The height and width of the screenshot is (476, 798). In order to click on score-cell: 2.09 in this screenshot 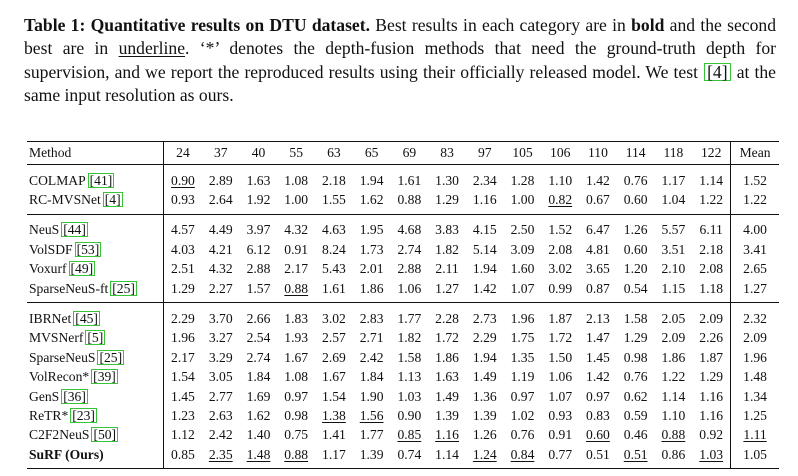, I will do `click(711, 315)`.